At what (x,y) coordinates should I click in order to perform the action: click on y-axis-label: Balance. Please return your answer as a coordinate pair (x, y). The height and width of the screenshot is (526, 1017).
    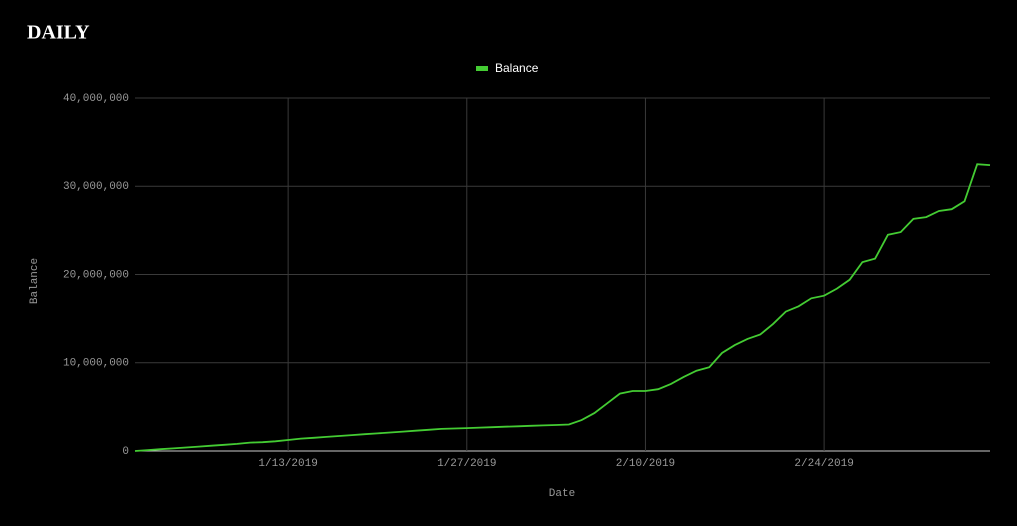
    Looking at the image, I should click on (35, 281).